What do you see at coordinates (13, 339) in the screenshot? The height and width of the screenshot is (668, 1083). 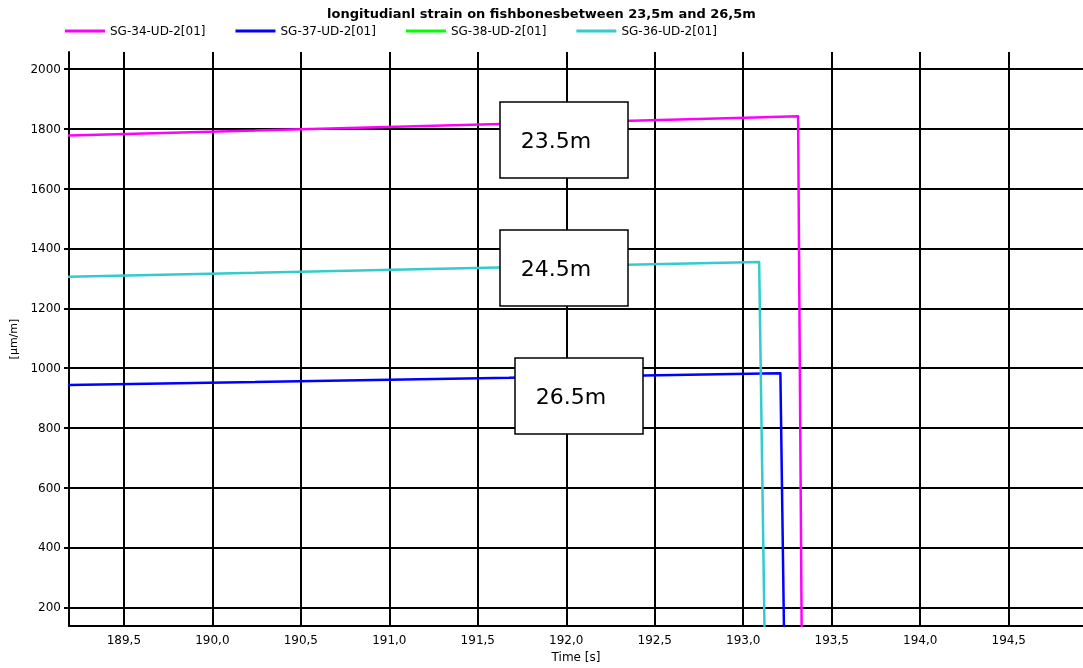 I see `y-axis-title: [µm/m]` at bounding box center [13, 339].